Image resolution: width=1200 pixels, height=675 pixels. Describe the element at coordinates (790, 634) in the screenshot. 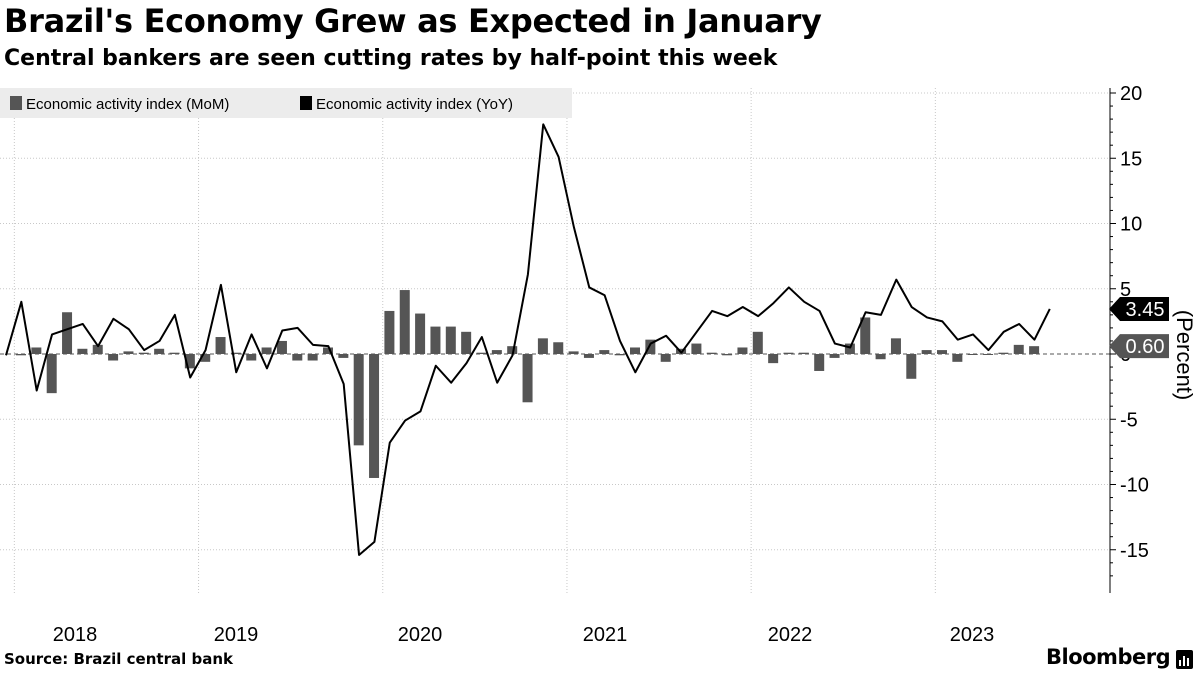

I see `x-tick-label: 2022` at that location.